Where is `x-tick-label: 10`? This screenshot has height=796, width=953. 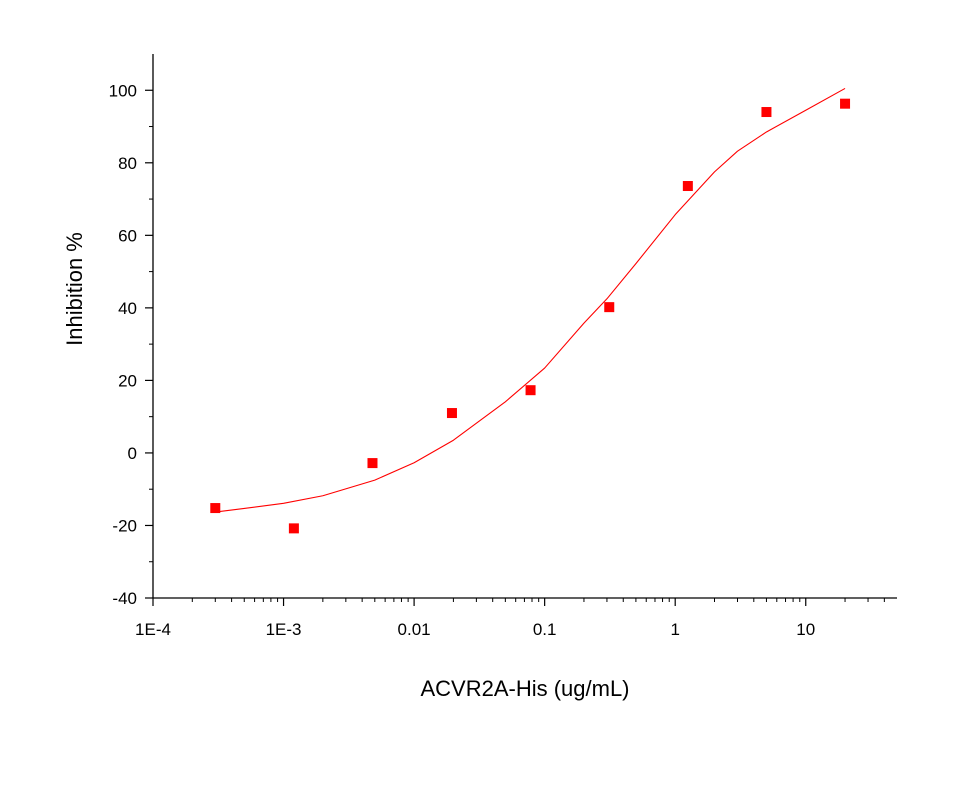
x-tick-label: 10 is located at coordinates (805, 629).